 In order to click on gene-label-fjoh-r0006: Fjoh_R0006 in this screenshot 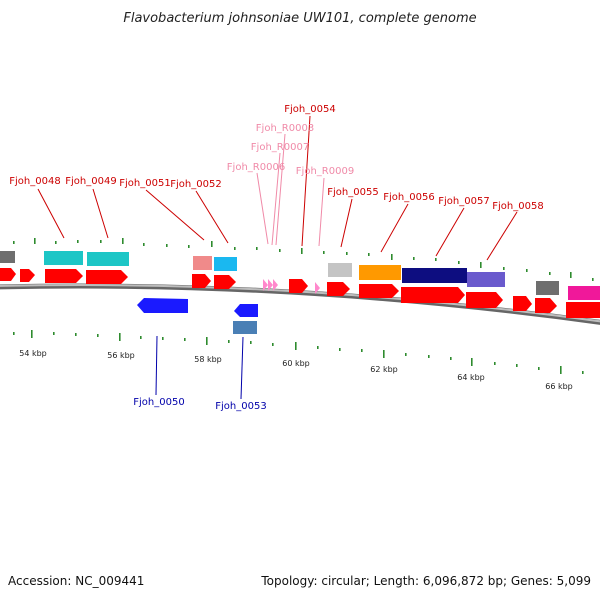, I will do `click(256, 167)`.